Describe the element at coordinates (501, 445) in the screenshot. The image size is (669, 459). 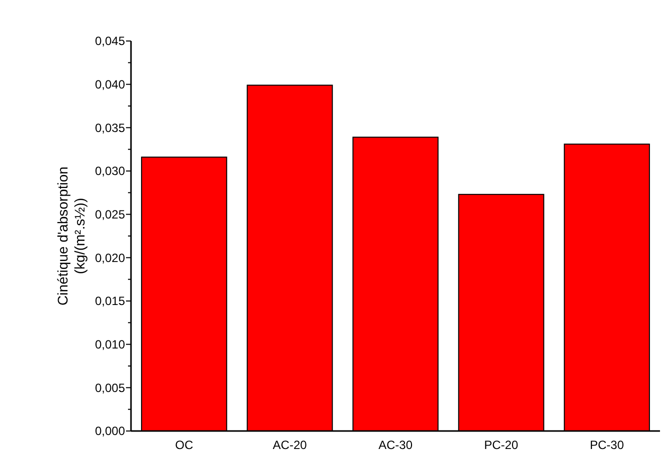
I see `x-tick-label: PC-20` at that location.